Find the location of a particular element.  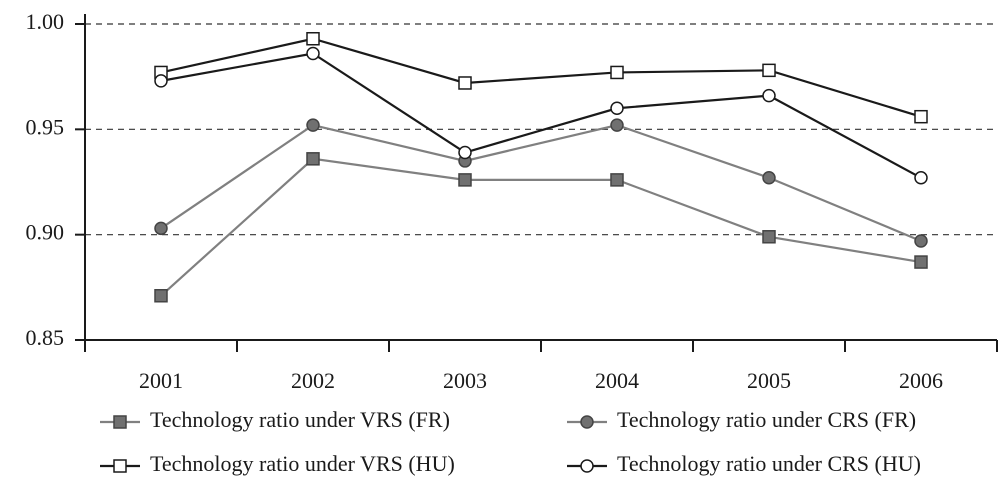

x-tick-label: 2002 is located at coordinates (313, 380).